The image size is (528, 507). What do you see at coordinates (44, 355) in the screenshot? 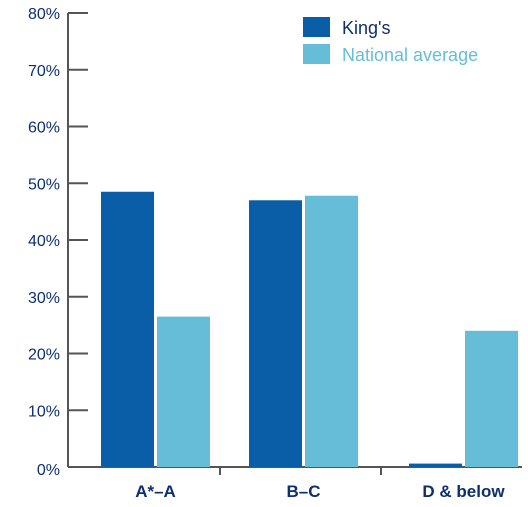
I see `y-tick-label: 20%` at bounding box center [44, 355].